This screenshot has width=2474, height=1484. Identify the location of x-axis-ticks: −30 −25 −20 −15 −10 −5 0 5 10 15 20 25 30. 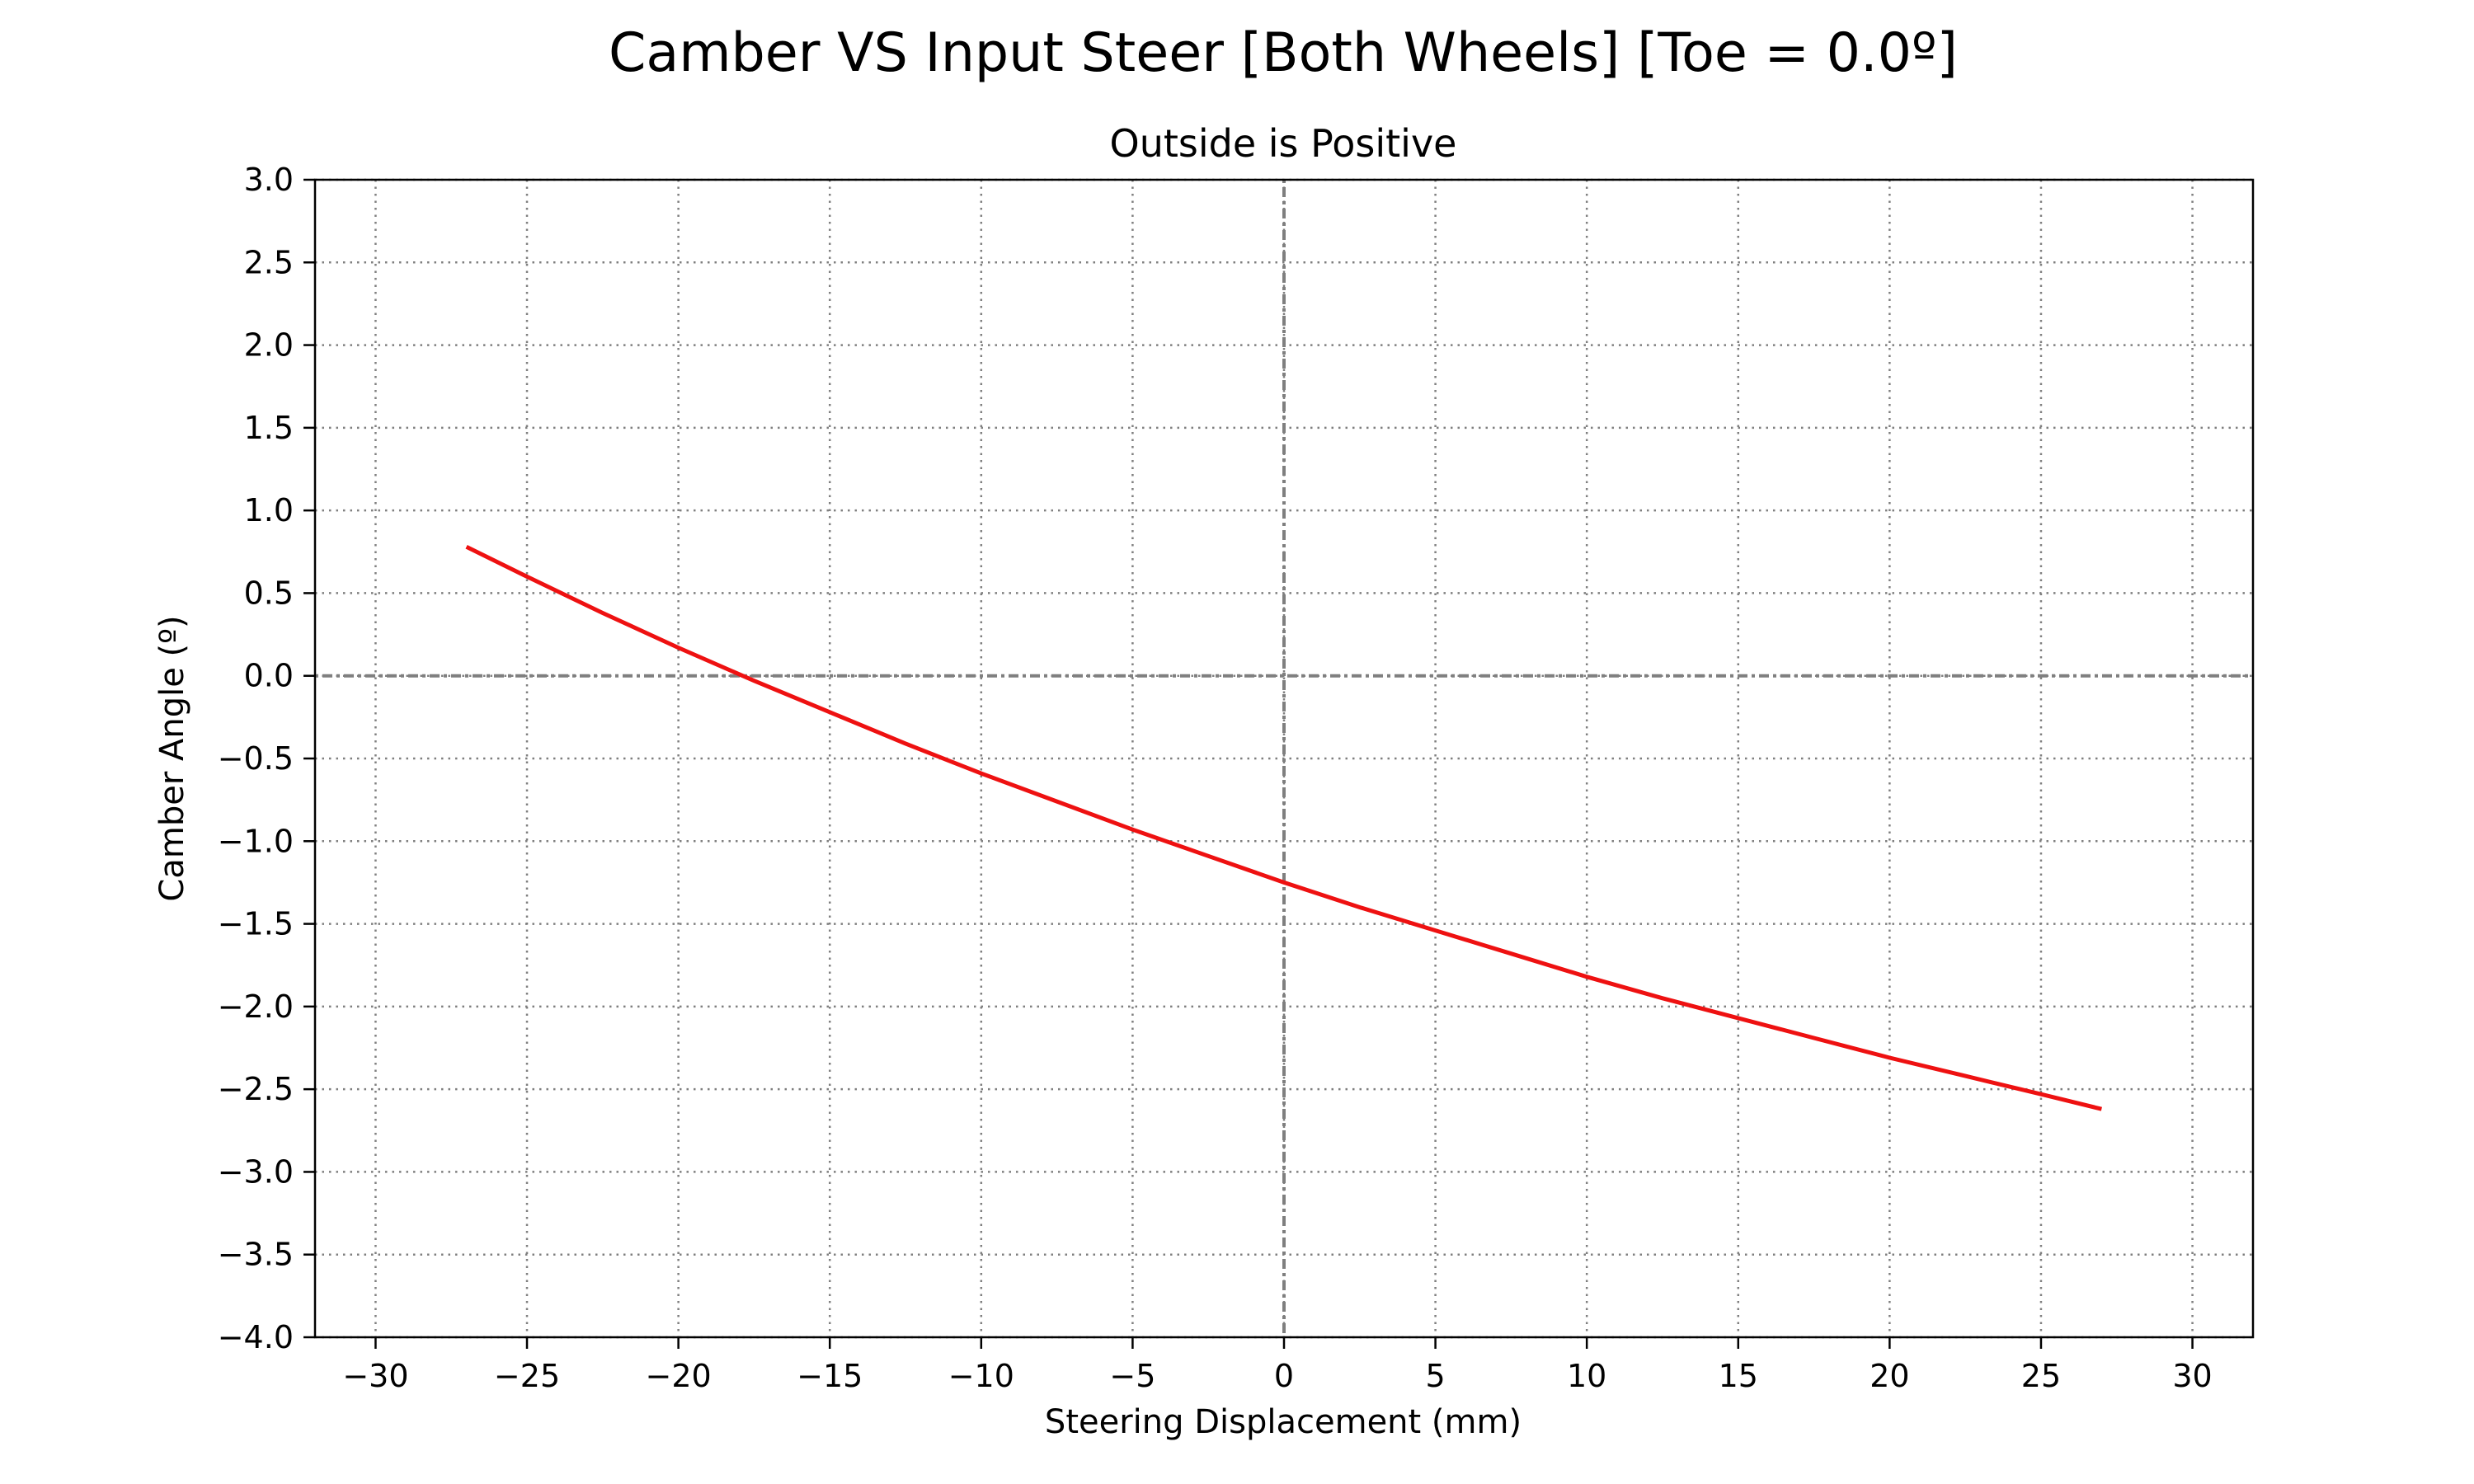
(1277, 1365).